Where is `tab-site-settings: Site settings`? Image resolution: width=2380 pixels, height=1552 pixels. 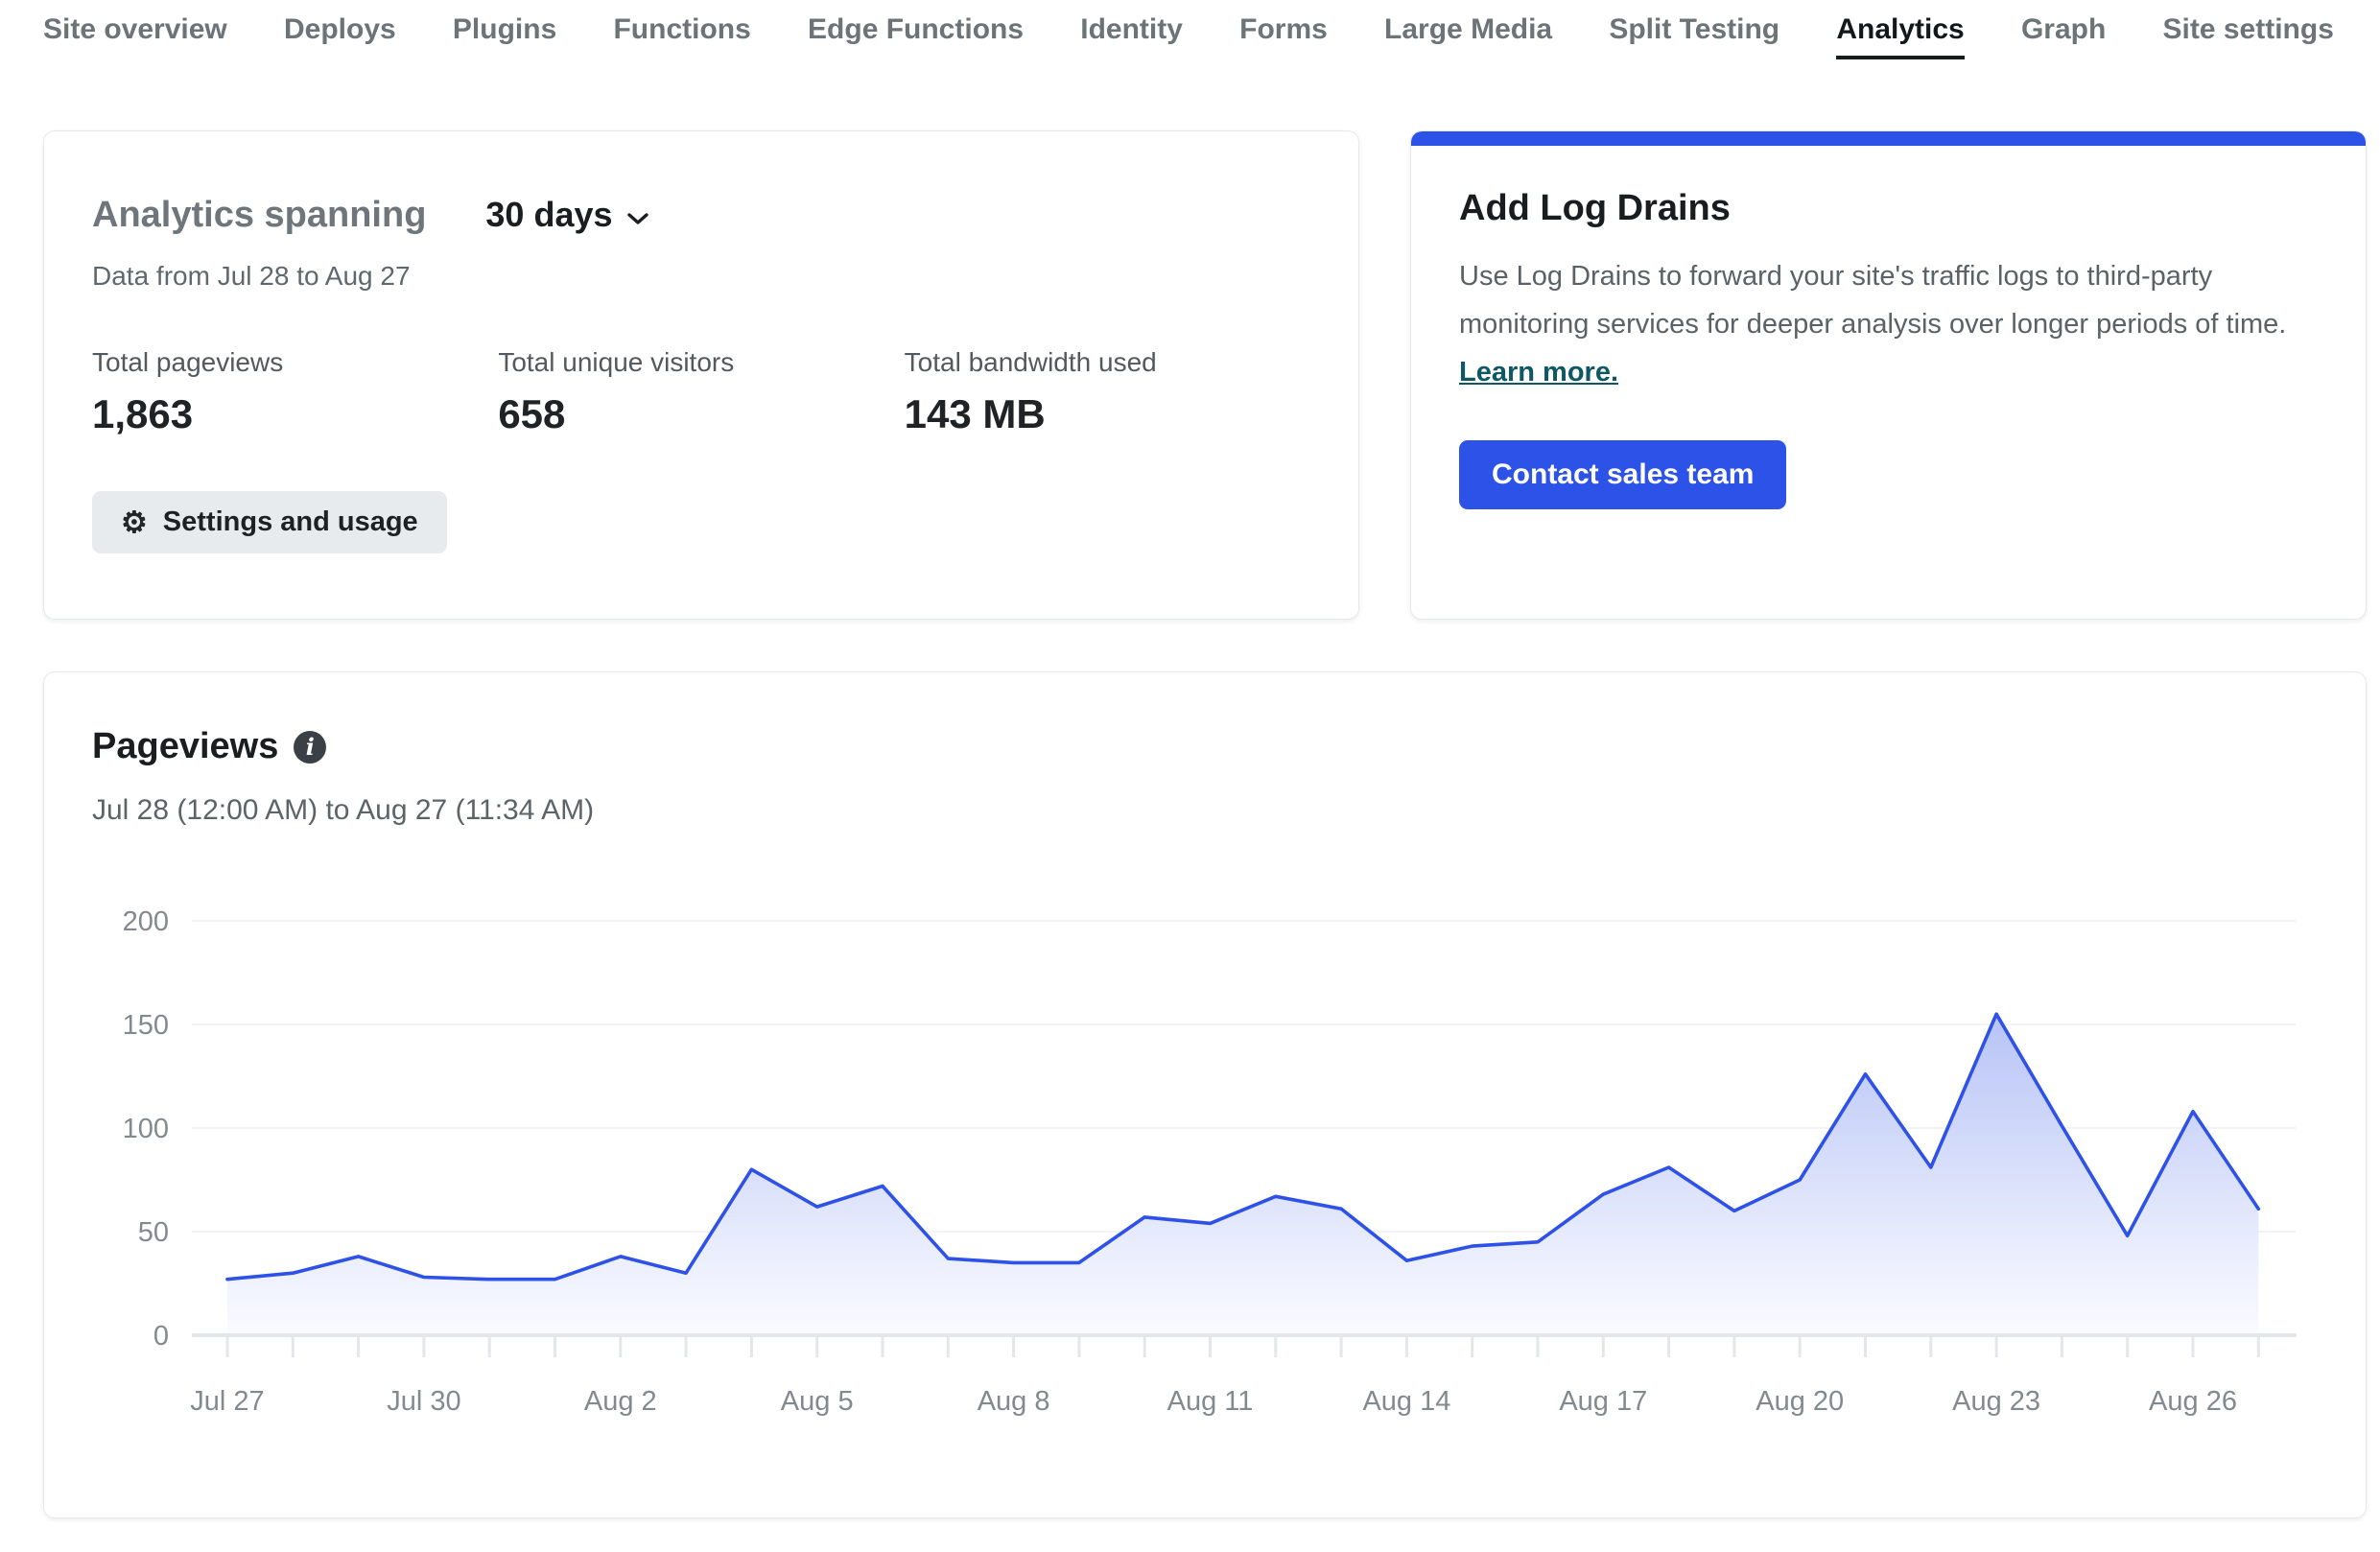
tab-site-settings: Site settings is located at coordinates (2248, 29).